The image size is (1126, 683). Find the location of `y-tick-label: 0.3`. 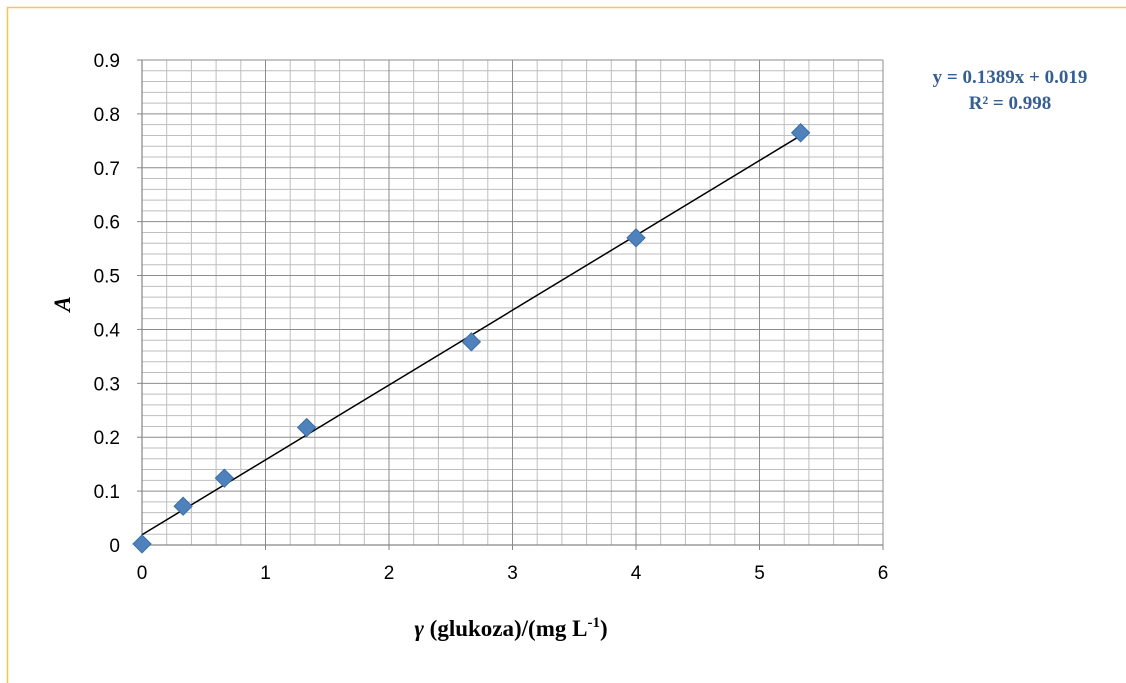

y-tick-label: 0.3 is located at coordinates (107, 384).